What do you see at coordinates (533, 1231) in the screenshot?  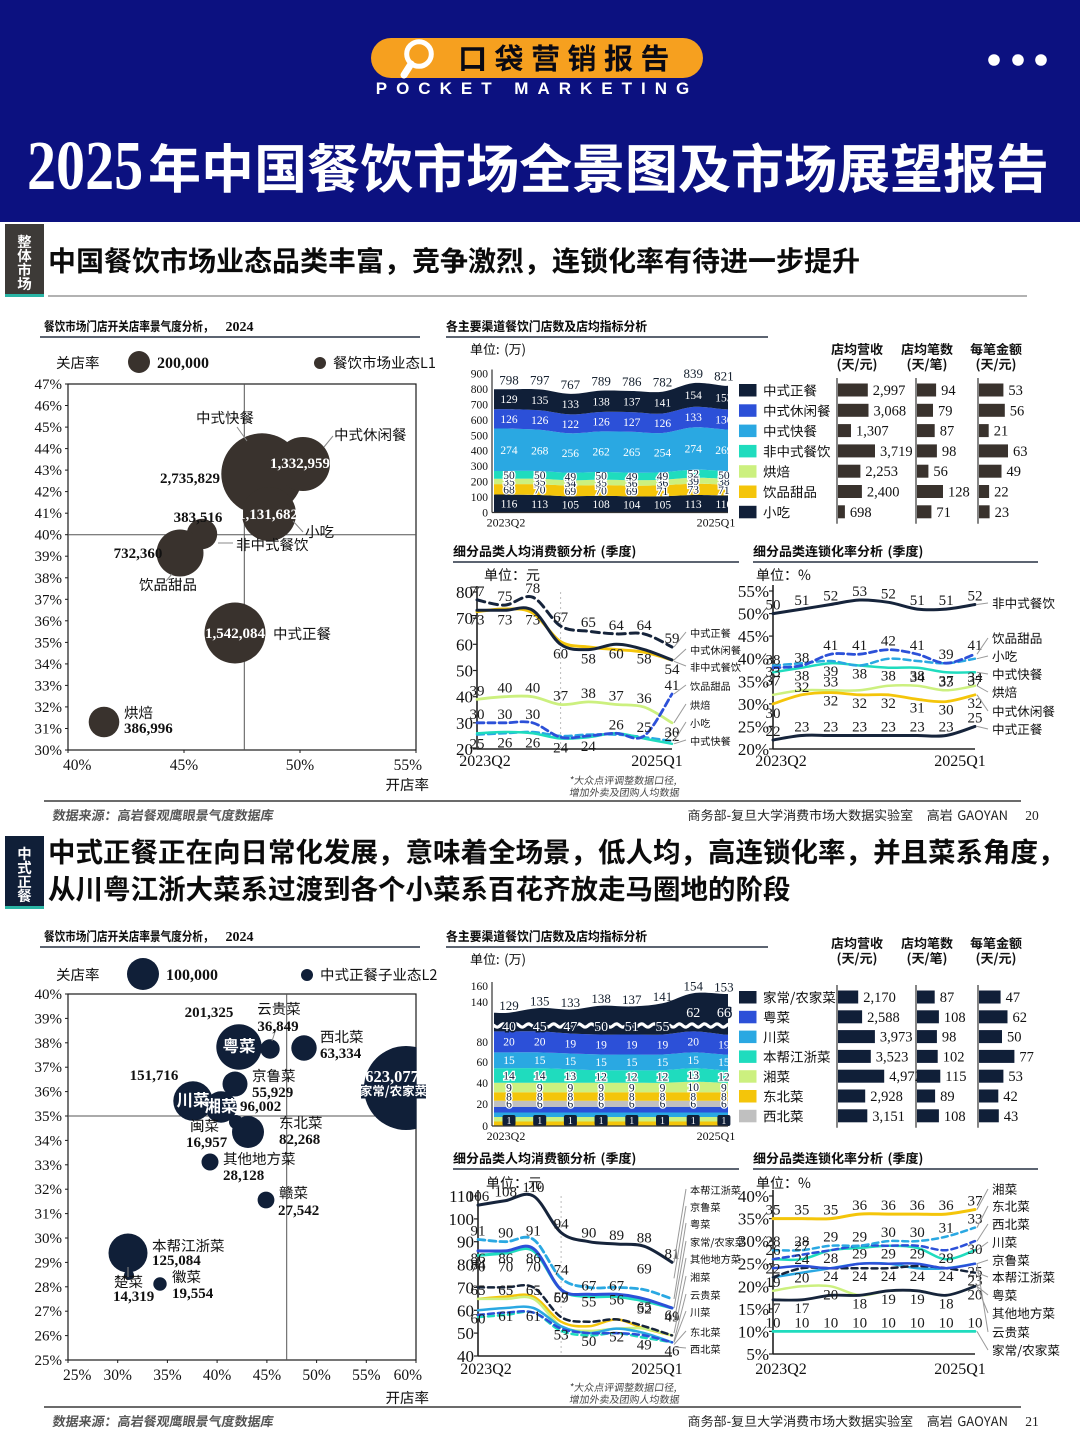 I see `svg-text: 91` at bounding box center [533, 1231].